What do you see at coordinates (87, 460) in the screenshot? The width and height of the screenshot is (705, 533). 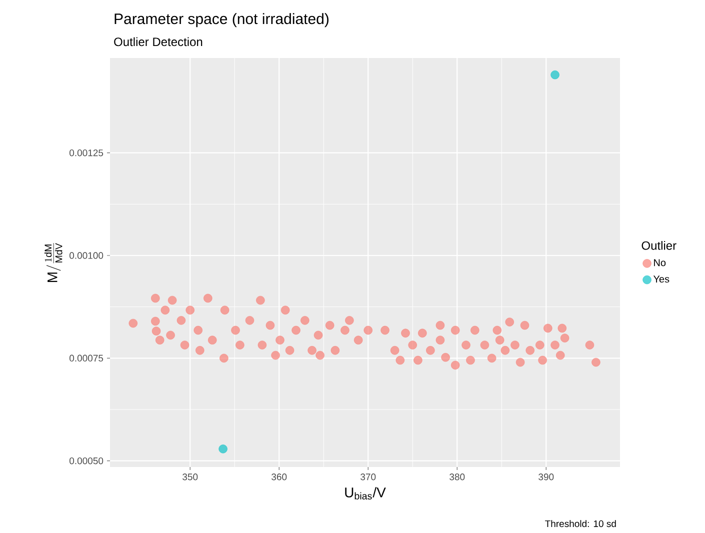 I see `y-tick-label: 0.00050` at bounding box center [87, 460].